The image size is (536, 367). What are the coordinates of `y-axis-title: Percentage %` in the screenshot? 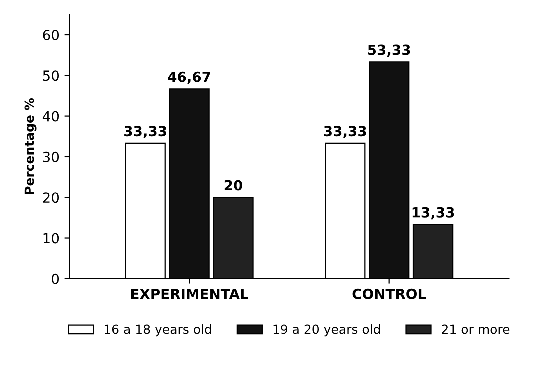 It's located at (30, 146).